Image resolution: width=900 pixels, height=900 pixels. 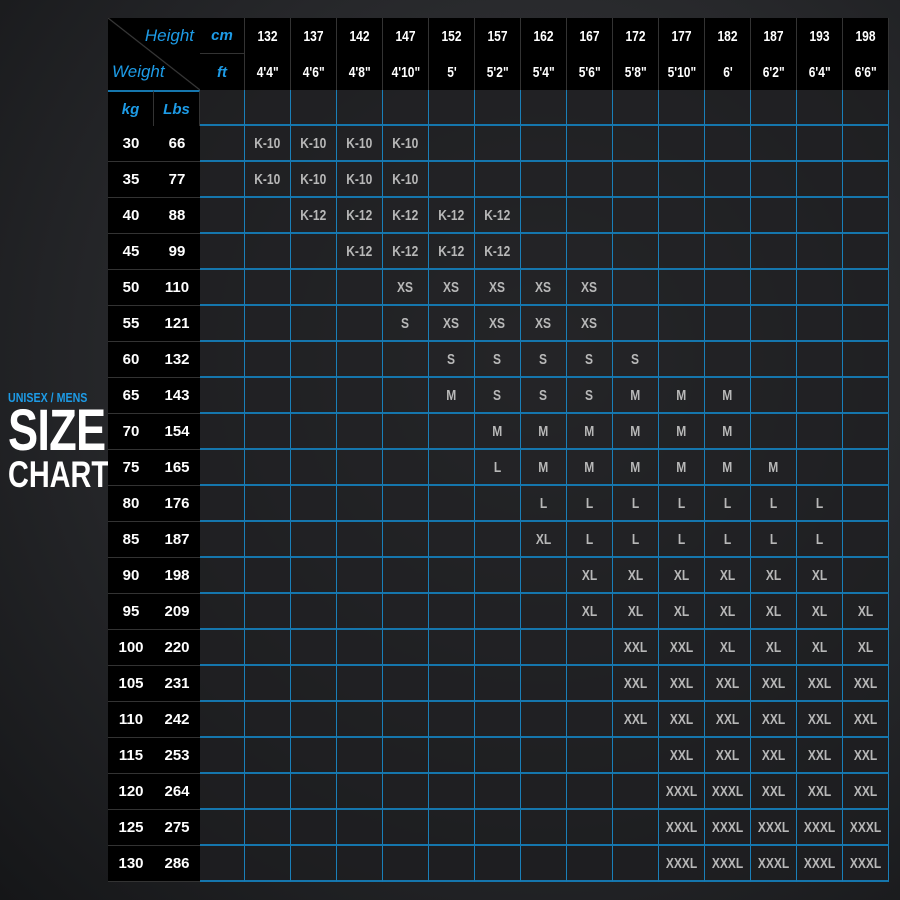 What do you see at coordinates (131, 216) in the screenshot?
I see `weight-kg: 40` at bounding box center [131, 216].